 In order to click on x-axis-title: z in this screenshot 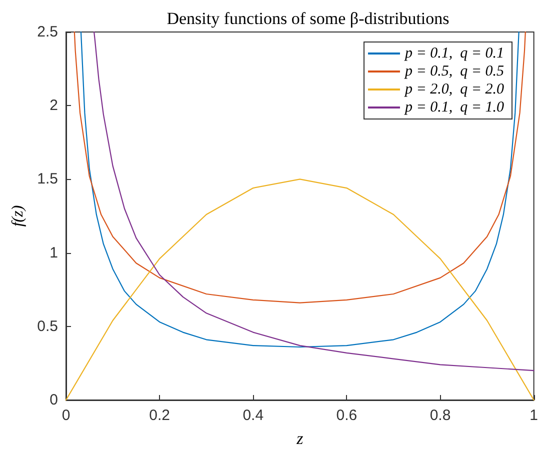, I will do `click(300, 438)`.